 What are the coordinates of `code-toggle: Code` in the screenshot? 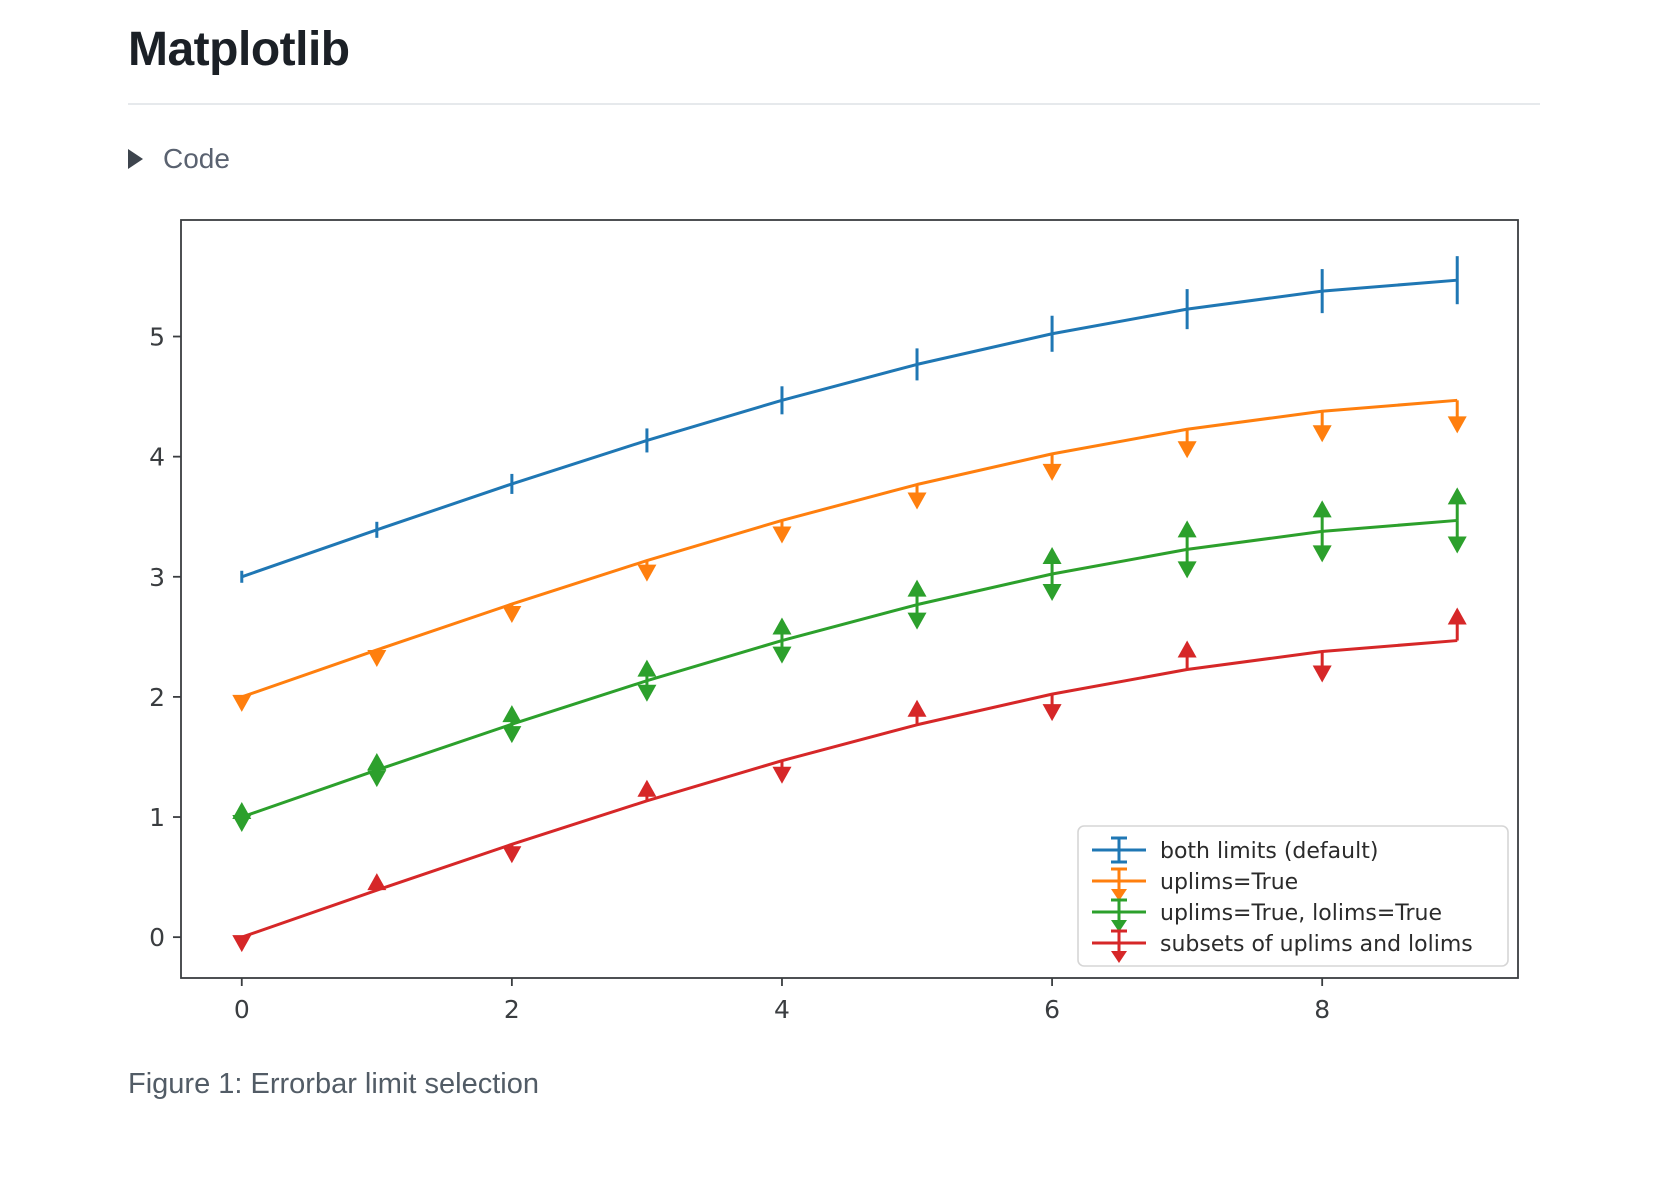 It's located at (179, 159).